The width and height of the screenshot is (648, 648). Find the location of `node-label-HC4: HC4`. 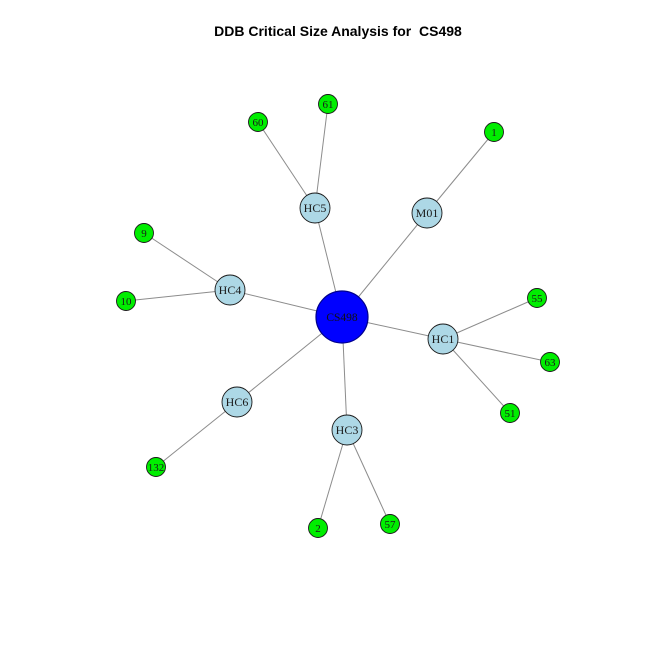

node-label-HC4: HC4 is located at coordinates (230, 290).